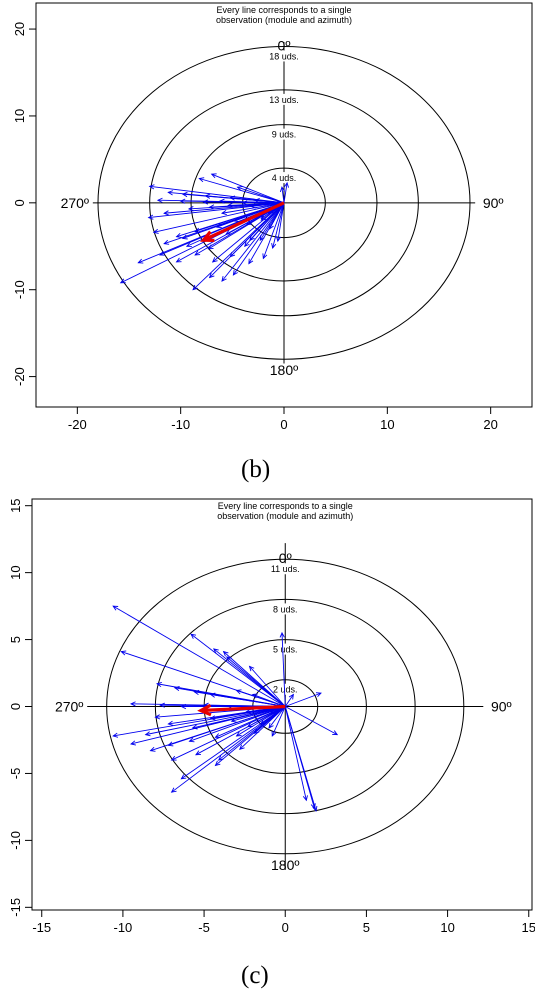 Image resolution: width=535 pixels, height=1000 pixels. I want to click on circle-label: 5 uds., so click(285, 650).